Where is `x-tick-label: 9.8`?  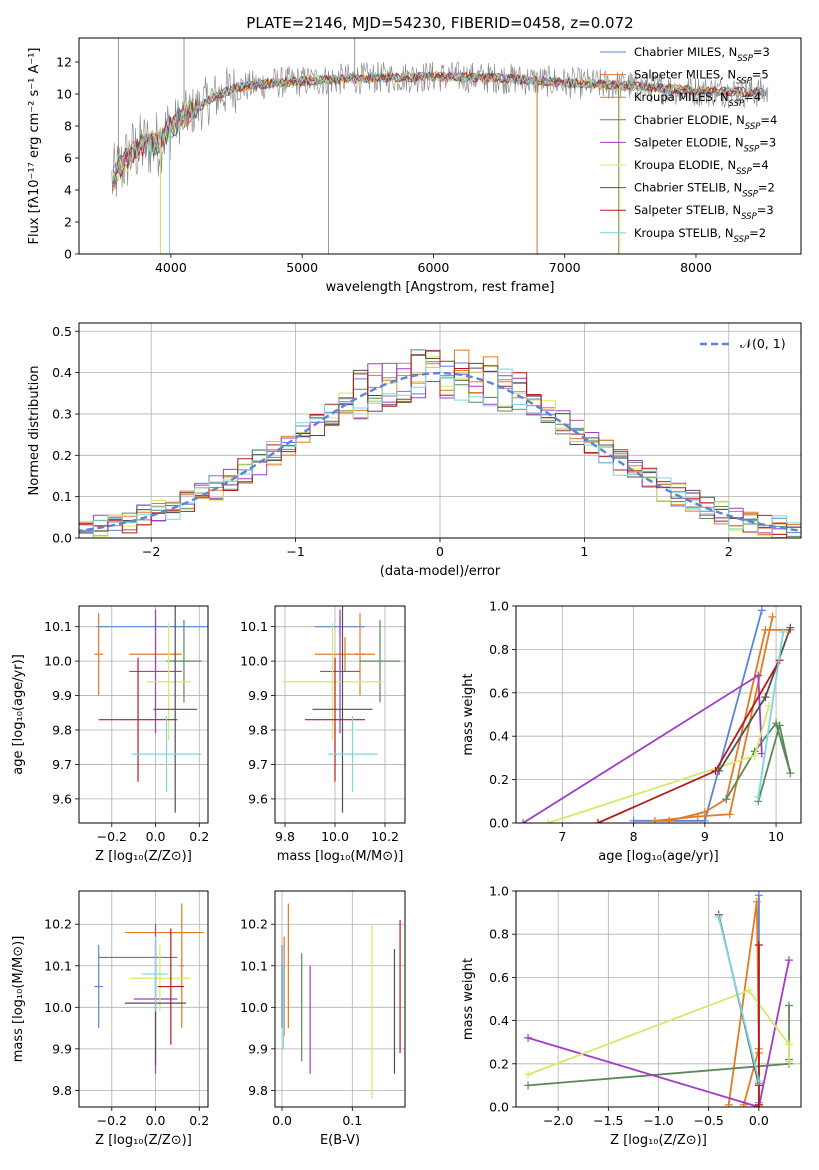 x-tick-label: 9.8 is located at coordinates (285, 836).